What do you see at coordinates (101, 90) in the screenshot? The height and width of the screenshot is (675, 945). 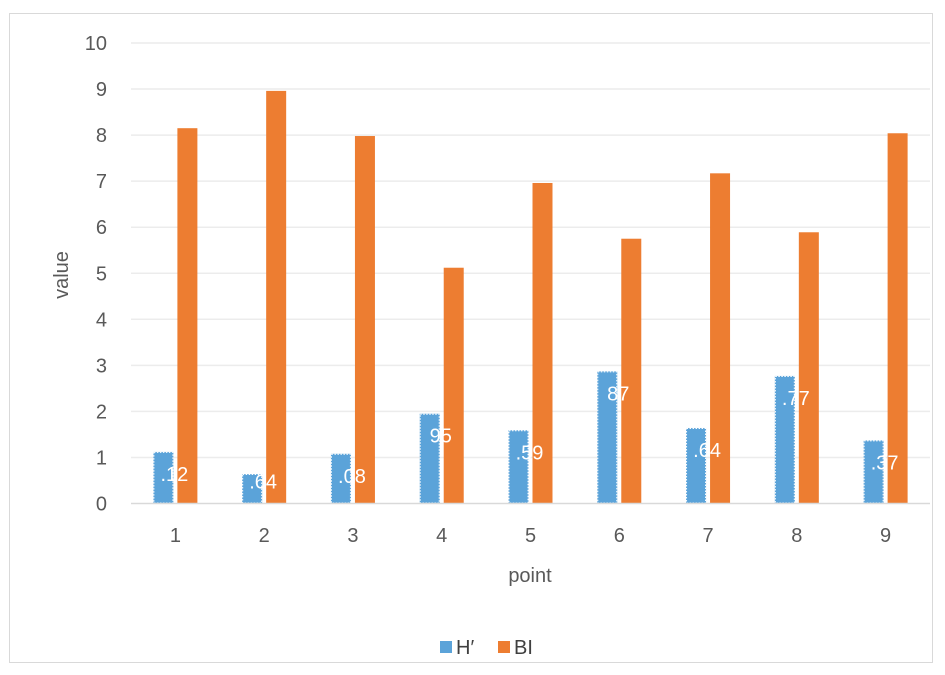 I see `y-tick-label: 9` at bounding box center [101, 90].